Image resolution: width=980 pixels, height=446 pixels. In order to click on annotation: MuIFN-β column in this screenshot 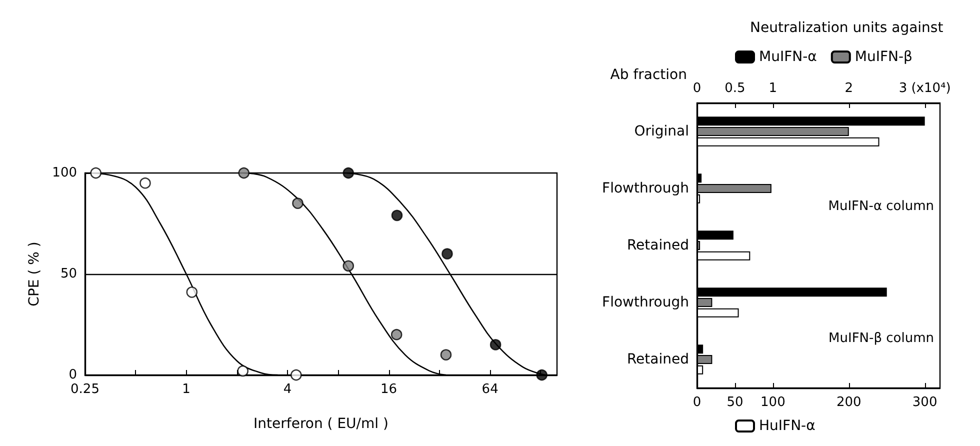, I will do `click(881, 338)`.